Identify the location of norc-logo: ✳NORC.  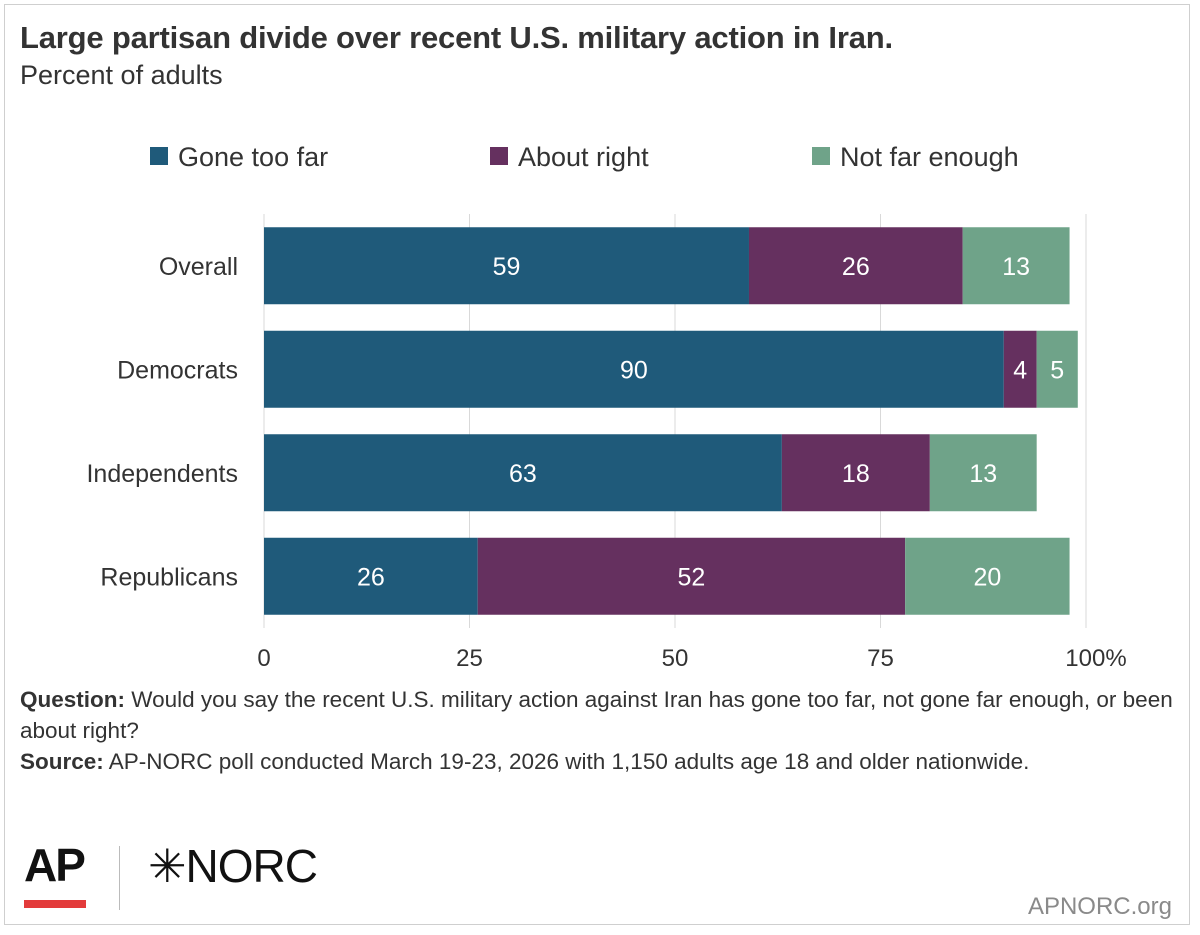
(233, 866).